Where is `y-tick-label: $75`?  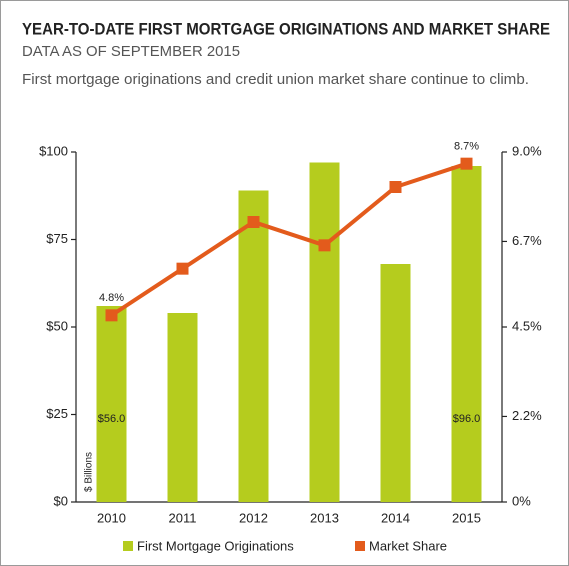
y-tick-label: $75 is located at coordinates (57, 238).